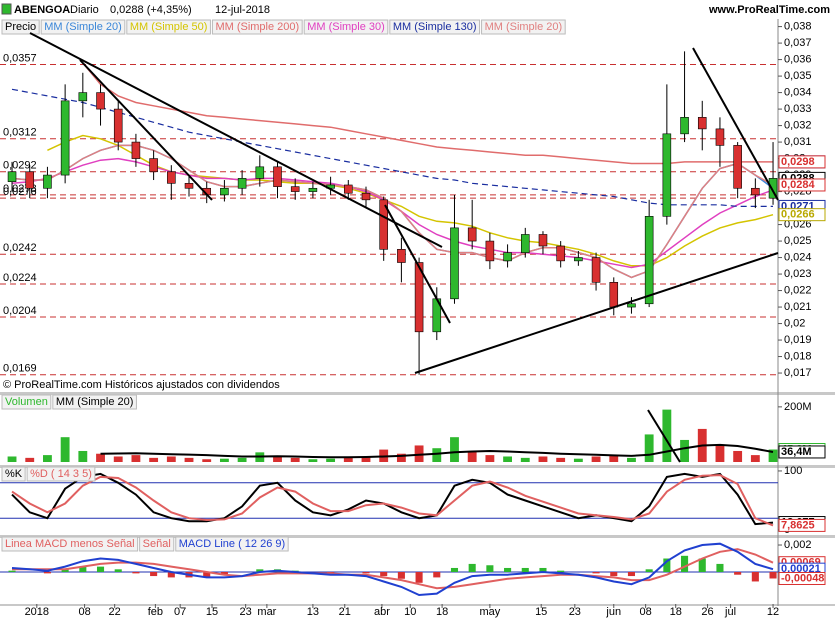 This screenshot has height=620, width=835. Describe the element at coordinates (575, 612) in the screenshot. I see `x-tick-label: 23` at that location.